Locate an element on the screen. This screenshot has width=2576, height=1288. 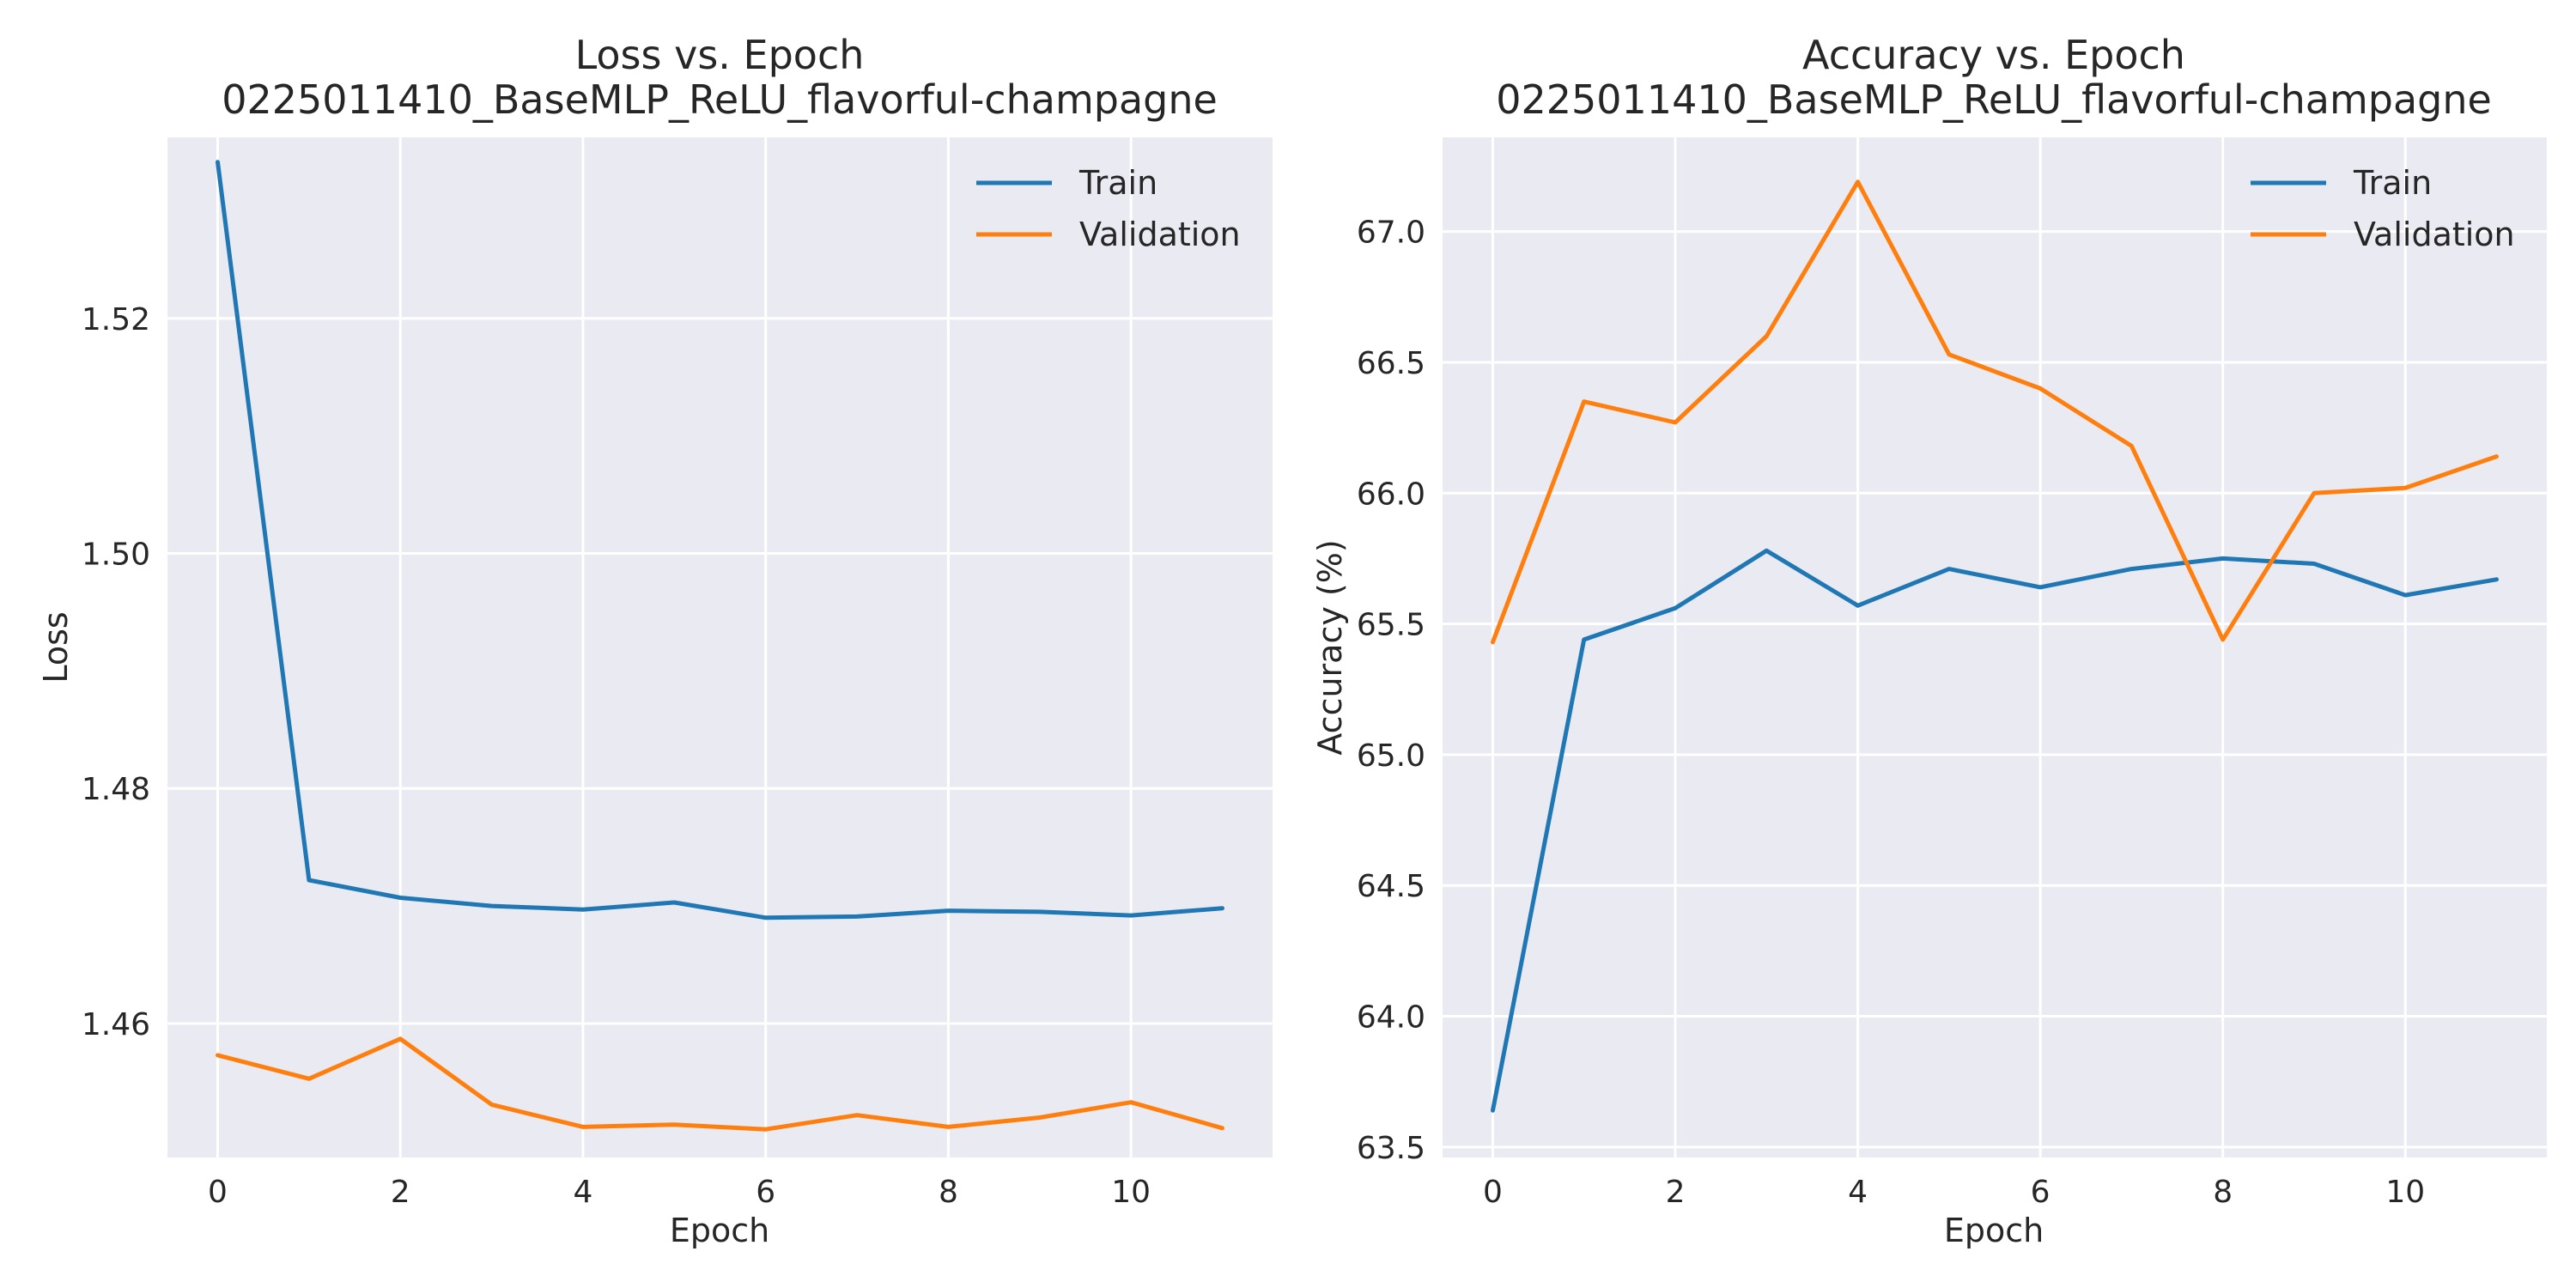
y-tick-label: 66.0 is located at coordinates (1391, 494).